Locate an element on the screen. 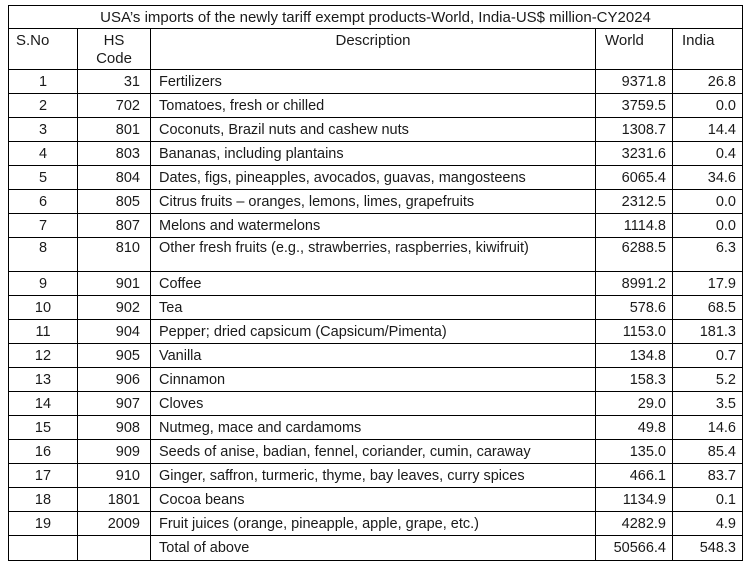 The height and width of the screenshot is (562, 750). sno-cell: 3 is located at coordinates (43, 129).